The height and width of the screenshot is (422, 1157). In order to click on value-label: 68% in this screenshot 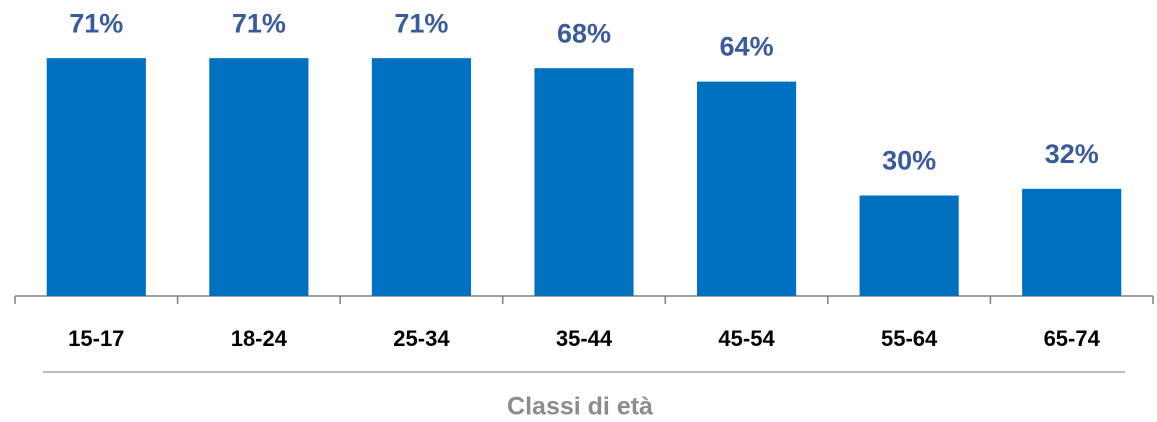, I will do `click(584, 33)`.